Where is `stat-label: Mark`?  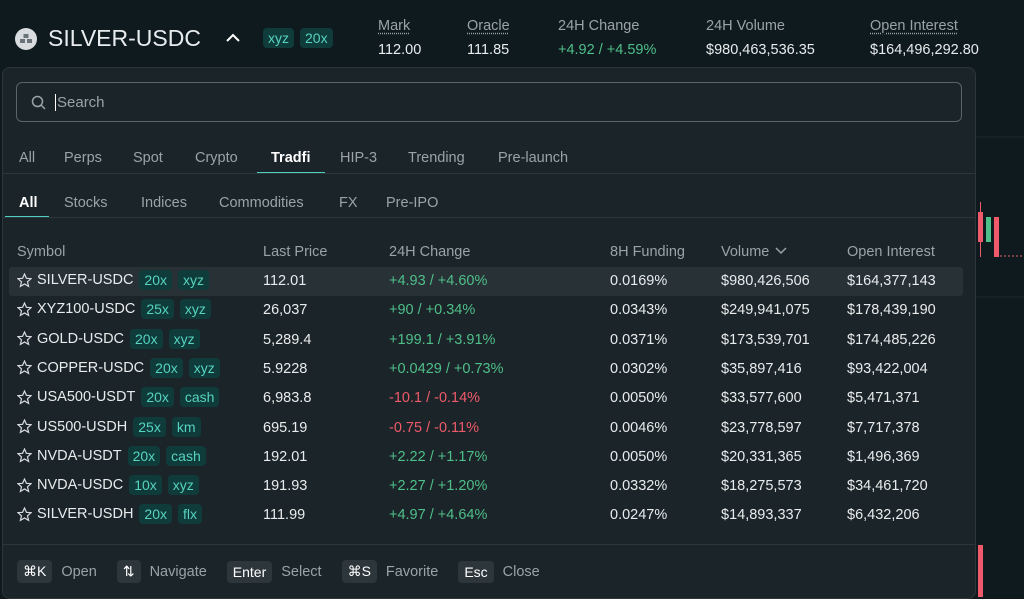
stat-label: Mark is located at coordinates (394, 26).